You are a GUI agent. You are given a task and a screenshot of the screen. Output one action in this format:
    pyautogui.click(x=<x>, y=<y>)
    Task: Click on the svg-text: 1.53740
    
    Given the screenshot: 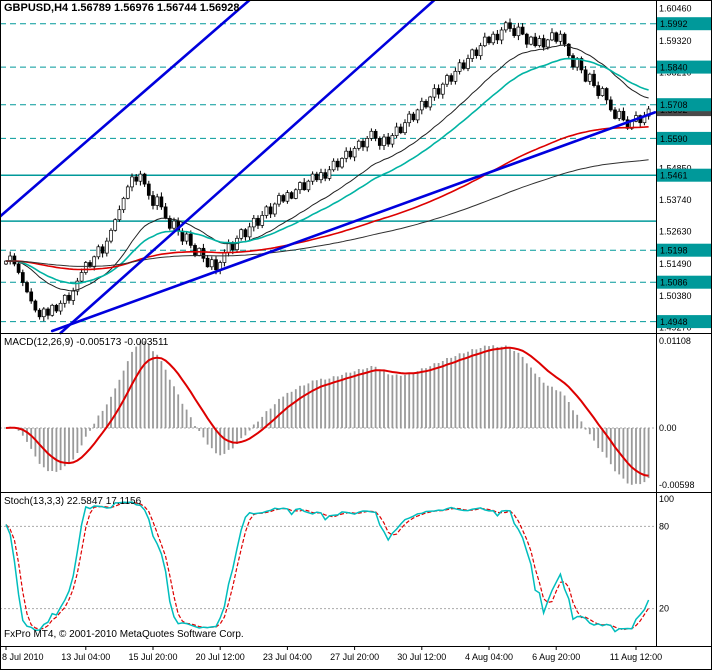 What is the action you would take?
    pyautogui.click(x=675, y=200)
    